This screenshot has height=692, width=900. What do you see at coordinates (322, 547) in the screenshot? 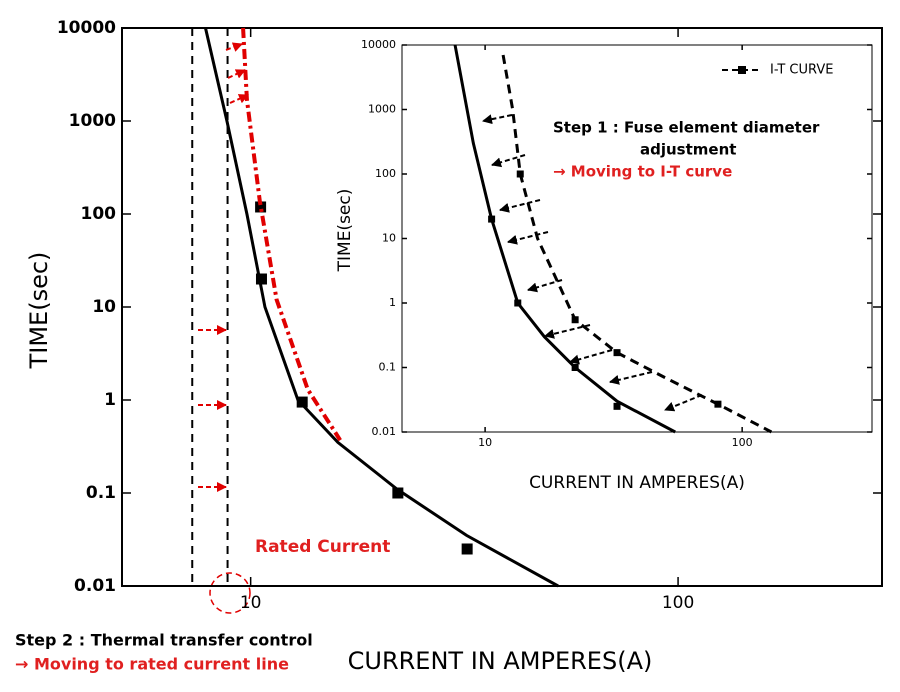
I see `annotation: Rated Current` at bounding box center [322, 547].